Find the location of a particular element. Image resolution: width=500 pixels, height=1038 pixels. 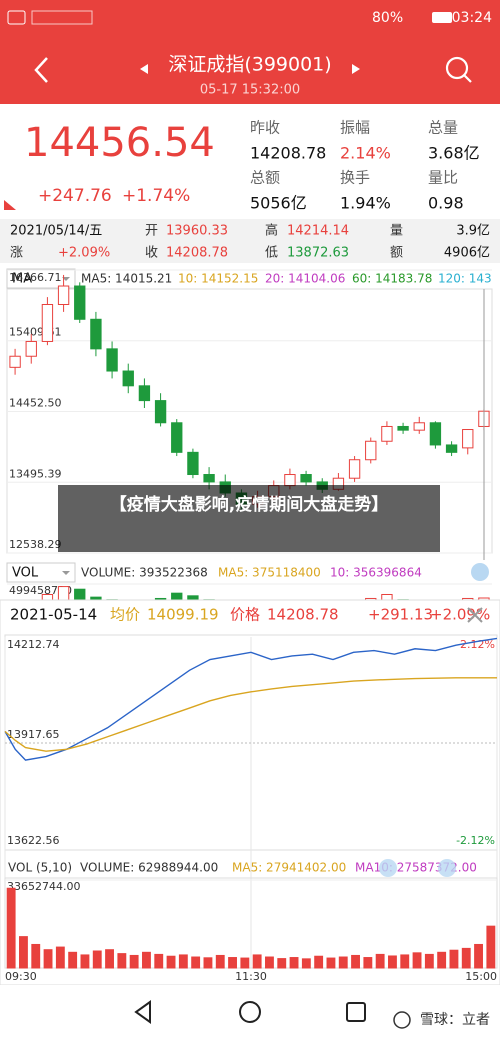

low: 13872.63 is located at coordinates (318, 253).